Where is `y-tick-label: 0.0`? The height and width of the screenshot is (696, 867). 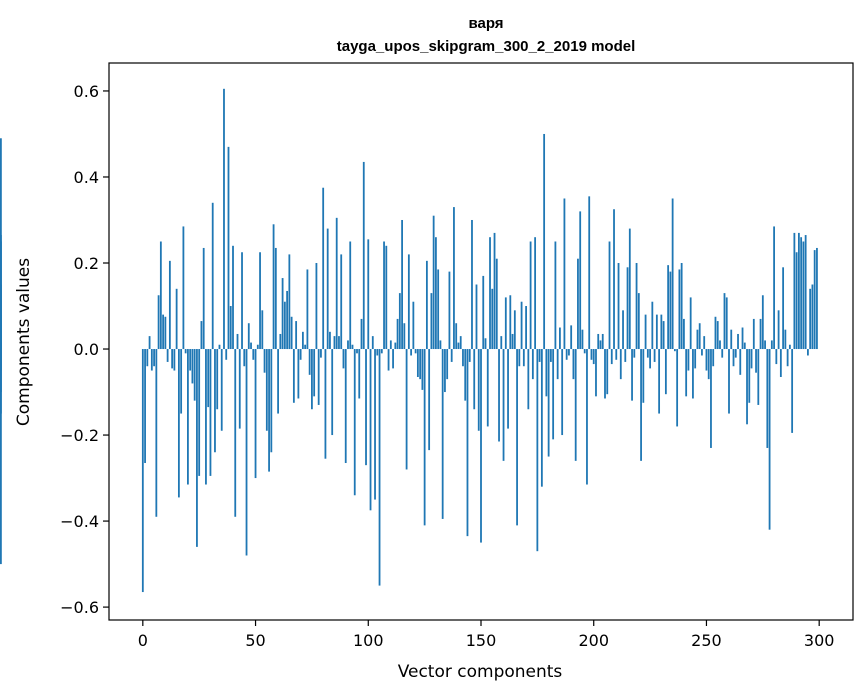
y-tick-label: 0.0 is located at coordinates (86, 349).